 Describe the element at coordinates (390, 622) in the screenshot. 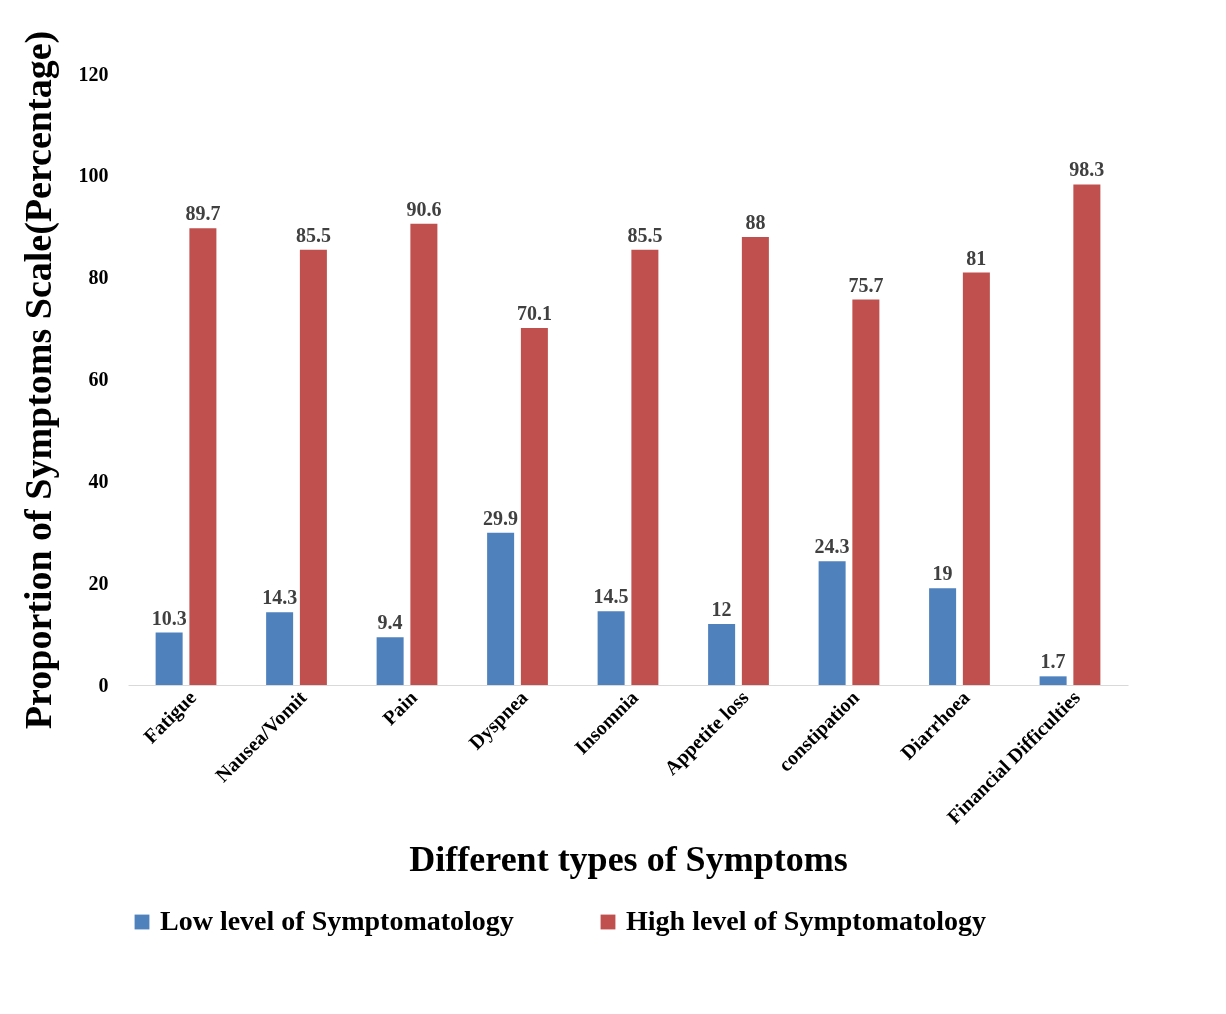

I see `data-label: 9.4` at that location.